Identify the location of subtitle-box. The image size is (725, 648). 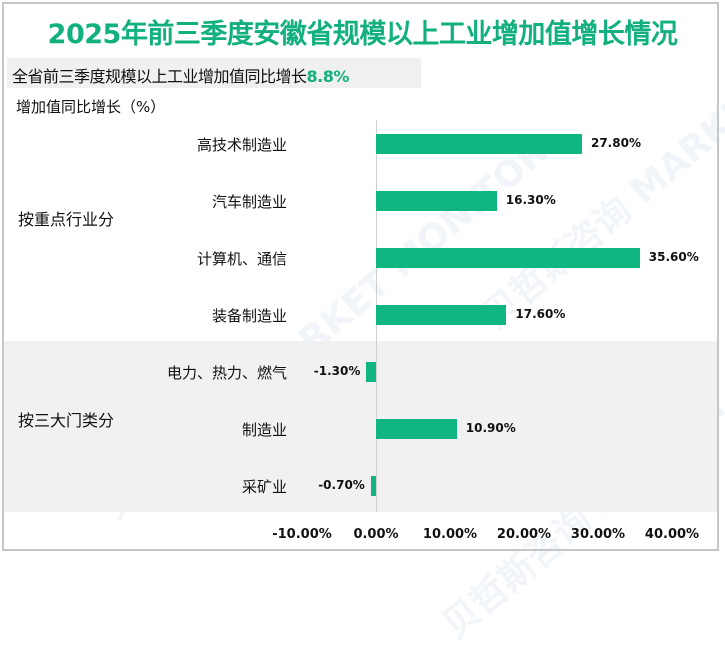
(214, 73).